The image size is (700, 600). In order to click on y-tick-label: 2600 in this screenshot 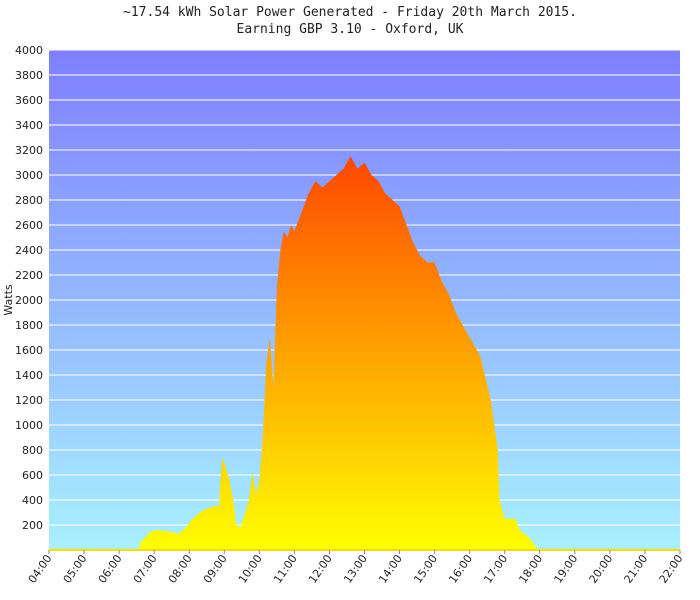, I will do `click(29, 225)`.